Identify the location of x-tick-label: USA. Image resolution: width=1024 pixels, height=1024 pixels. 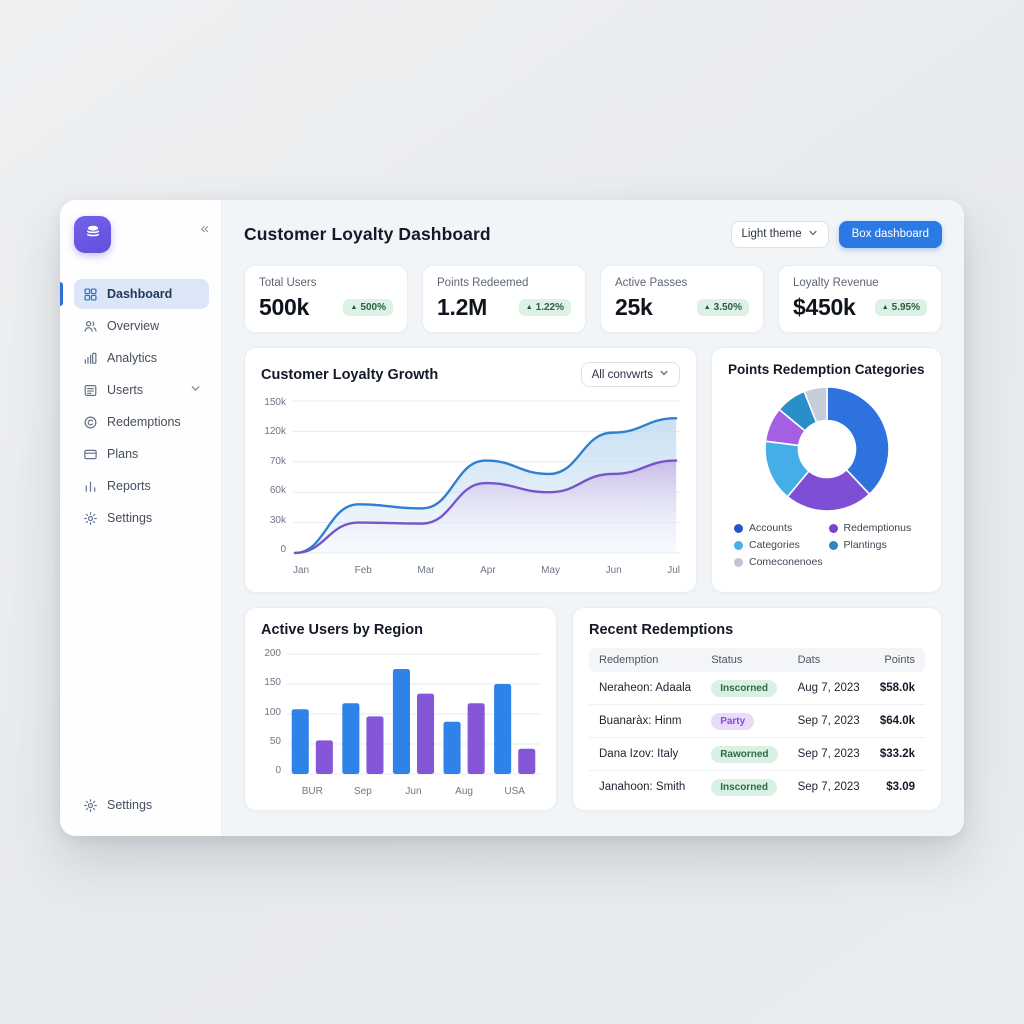
(514, 791).